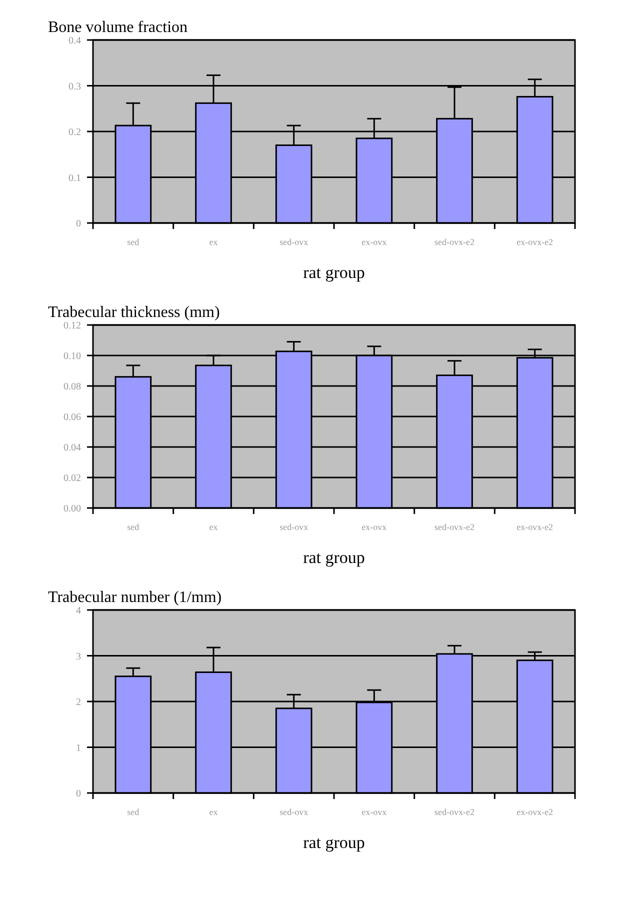 The height and width of the screenshot is (899, 633). Describe the element at coordinates (74, 132) in the screenshot. I see `y-tick-label: 0.2` at that location.